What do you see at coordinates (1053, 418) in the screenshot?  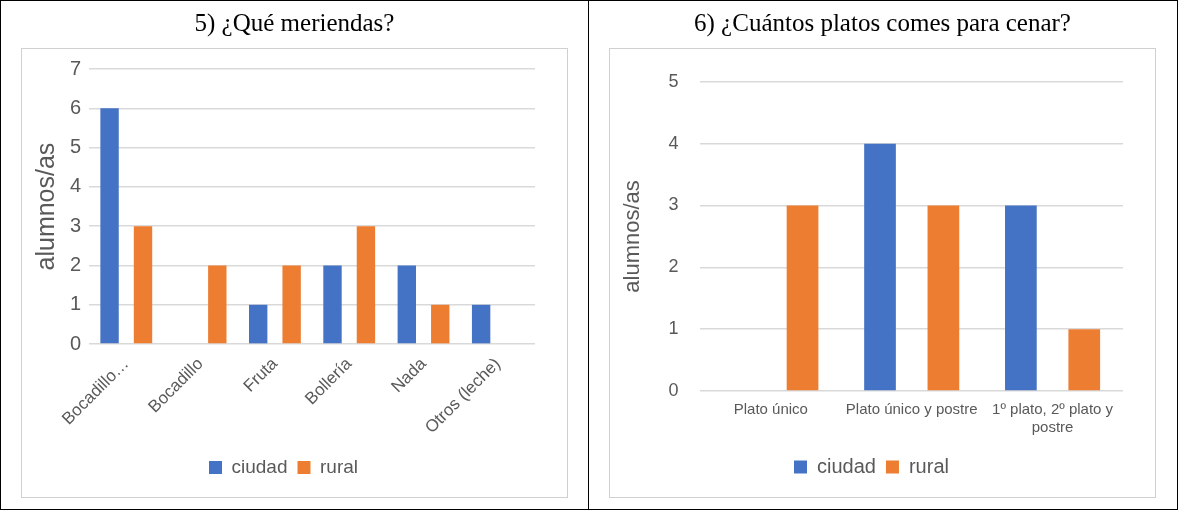 I see `x-tick-label: 1º plato, 2º plato y postre` at bounding box center [1053, 418].